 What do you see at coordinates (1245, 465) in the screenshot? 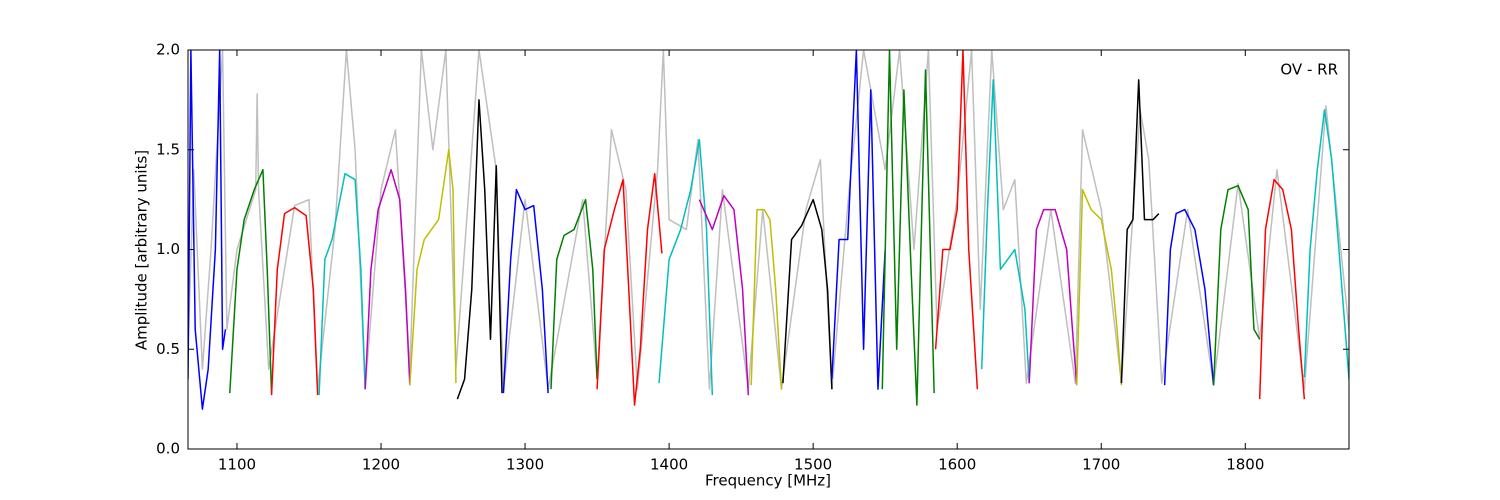
I see `x-tick-label: 1800` at bounding box center [1245, 465].